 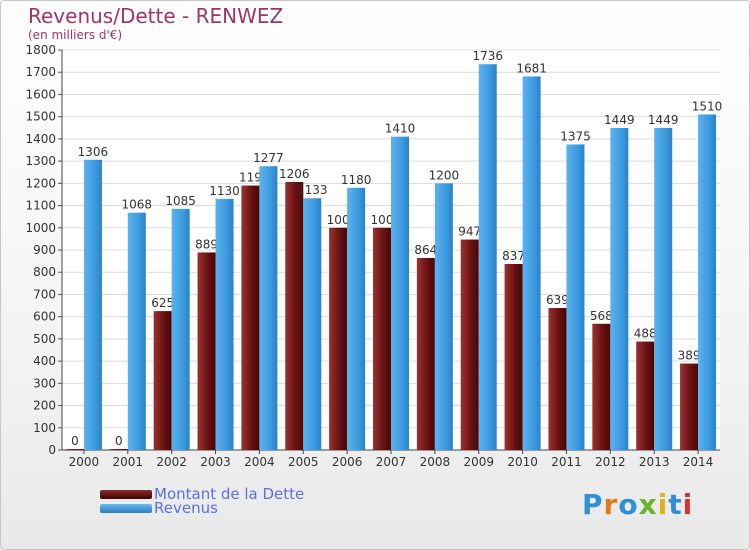 I want to click on data-label-revenus: 1306, so click(x=93, y=152).